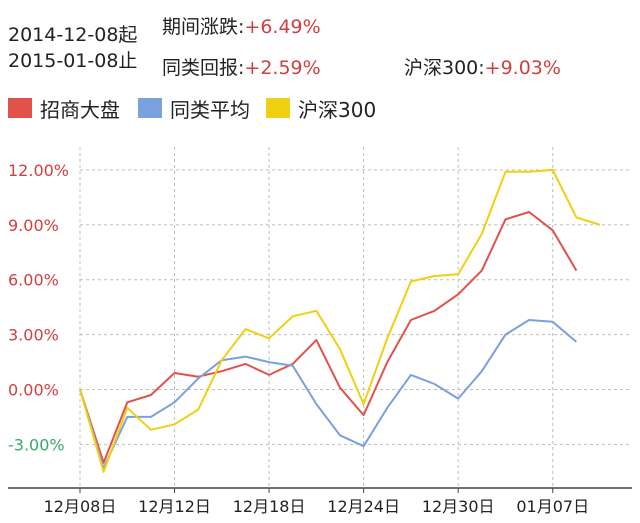  Describe the element at coordinates (174, 506) in the screenshot. I see `x-tick-label: 12月12日` at that location.